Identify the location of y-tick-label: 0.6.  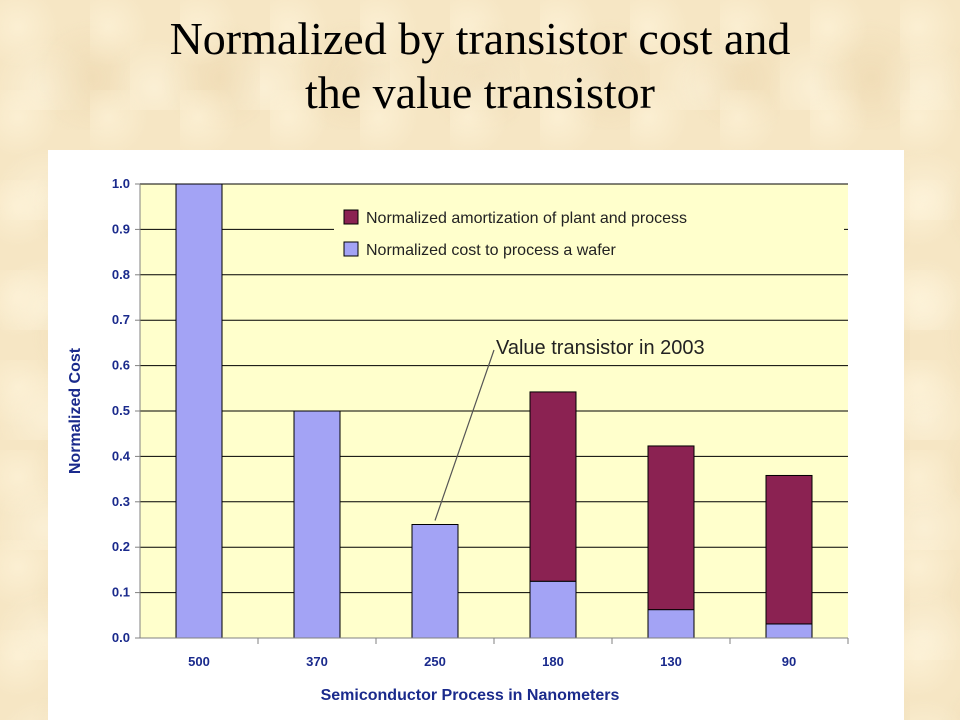
(121, 365).